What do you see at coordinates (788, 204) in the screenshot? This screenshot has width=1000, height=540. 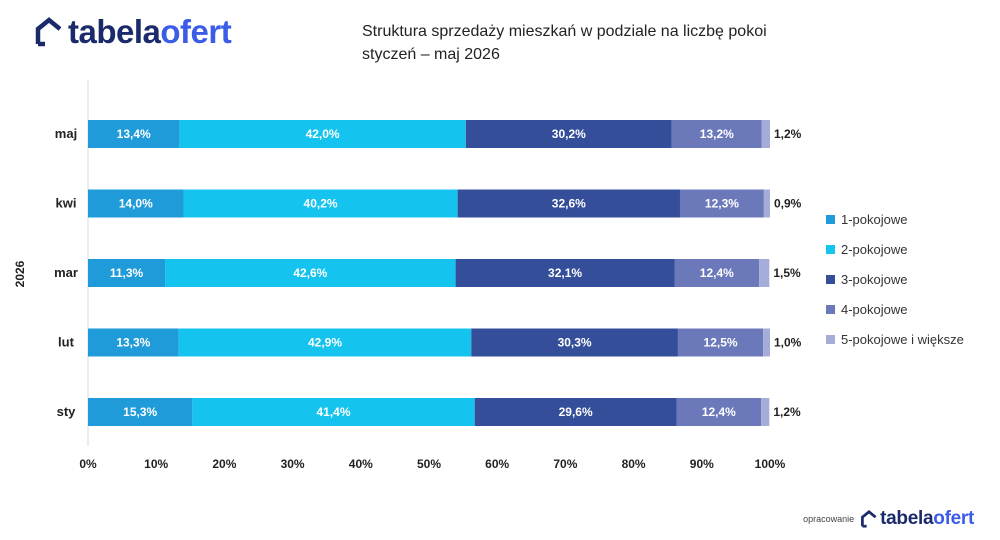 I see `data-label-kwi-series-5: 0,9%` at bounding box center [788, 204].